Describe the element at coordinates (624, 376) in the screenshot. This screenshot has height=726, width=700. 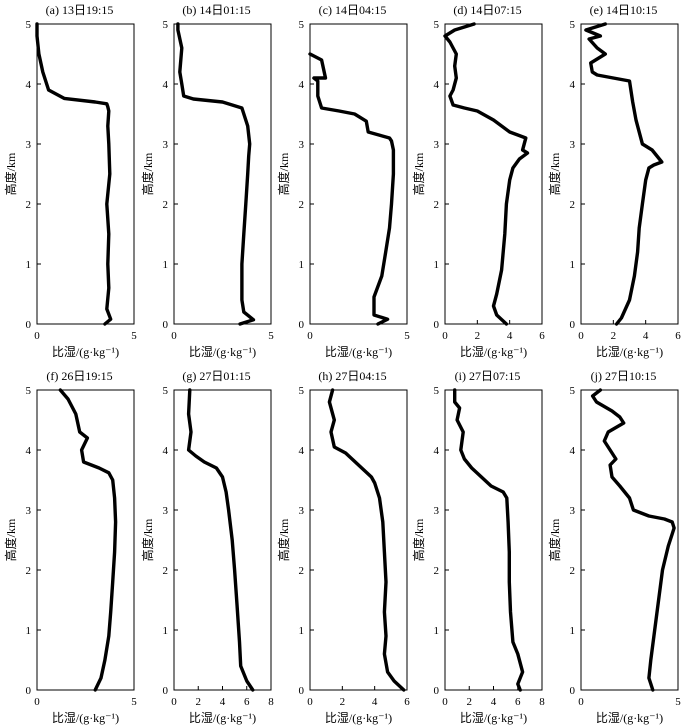
I see `panel-title: (j) 27日10:15` at that location.